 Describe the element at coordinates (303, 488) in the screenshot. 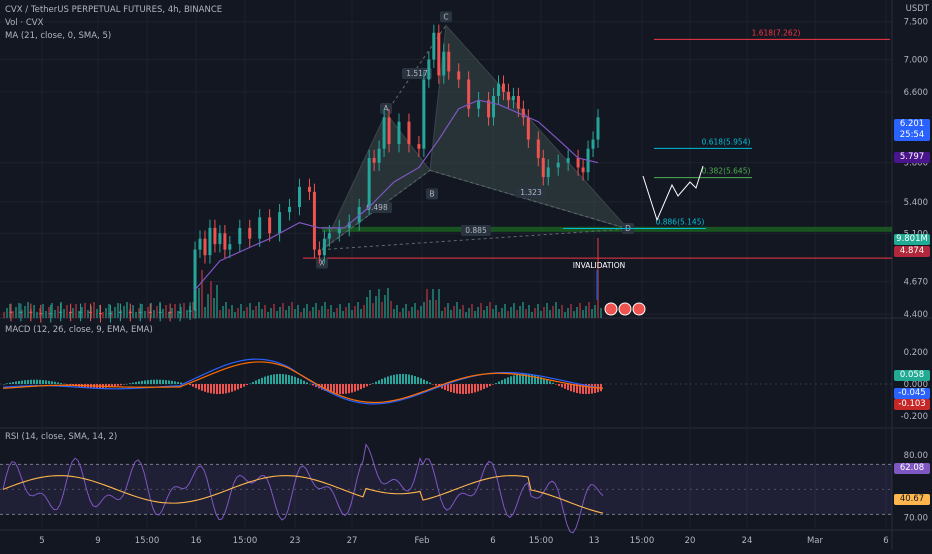

I see `rsi-line` at that location.